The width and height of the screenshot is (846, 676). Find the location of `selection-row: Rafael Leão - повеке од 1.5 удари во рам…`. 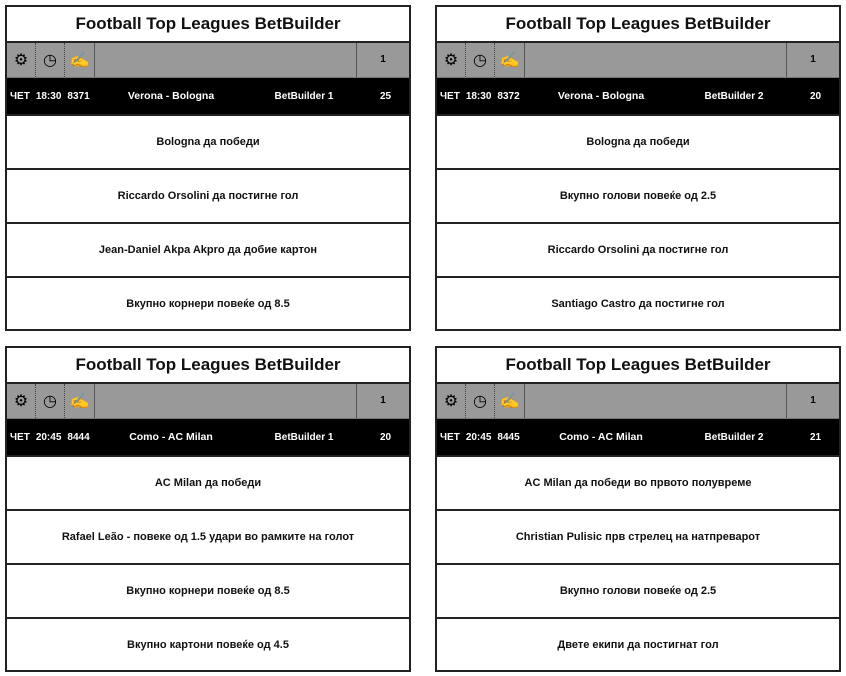

selection-row: Rafael Leão - повеке од 1.5 удари во рам… is located at coordinates (208, 536).